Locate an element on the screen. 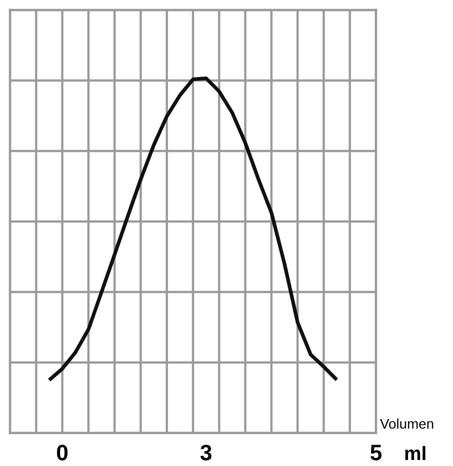 This screenshot has width=453, height=466. x-axis-title: Volumen is located at coordinates (407, 423).